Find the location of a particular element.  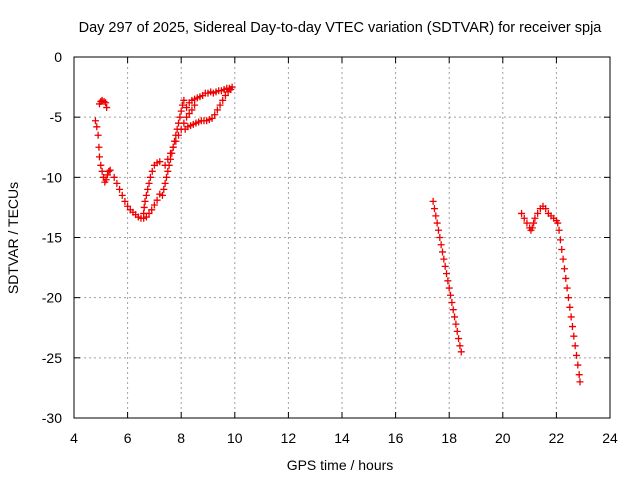

y-axis-label: SDTVAR / TECUs is located at coordinates (13, 238).